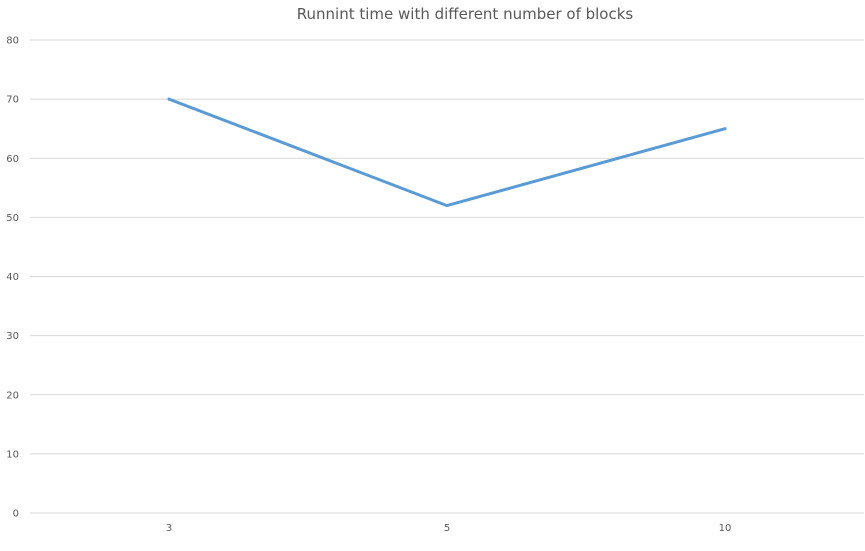  I want to click on y-tick-label: 20, so click(12, 395).